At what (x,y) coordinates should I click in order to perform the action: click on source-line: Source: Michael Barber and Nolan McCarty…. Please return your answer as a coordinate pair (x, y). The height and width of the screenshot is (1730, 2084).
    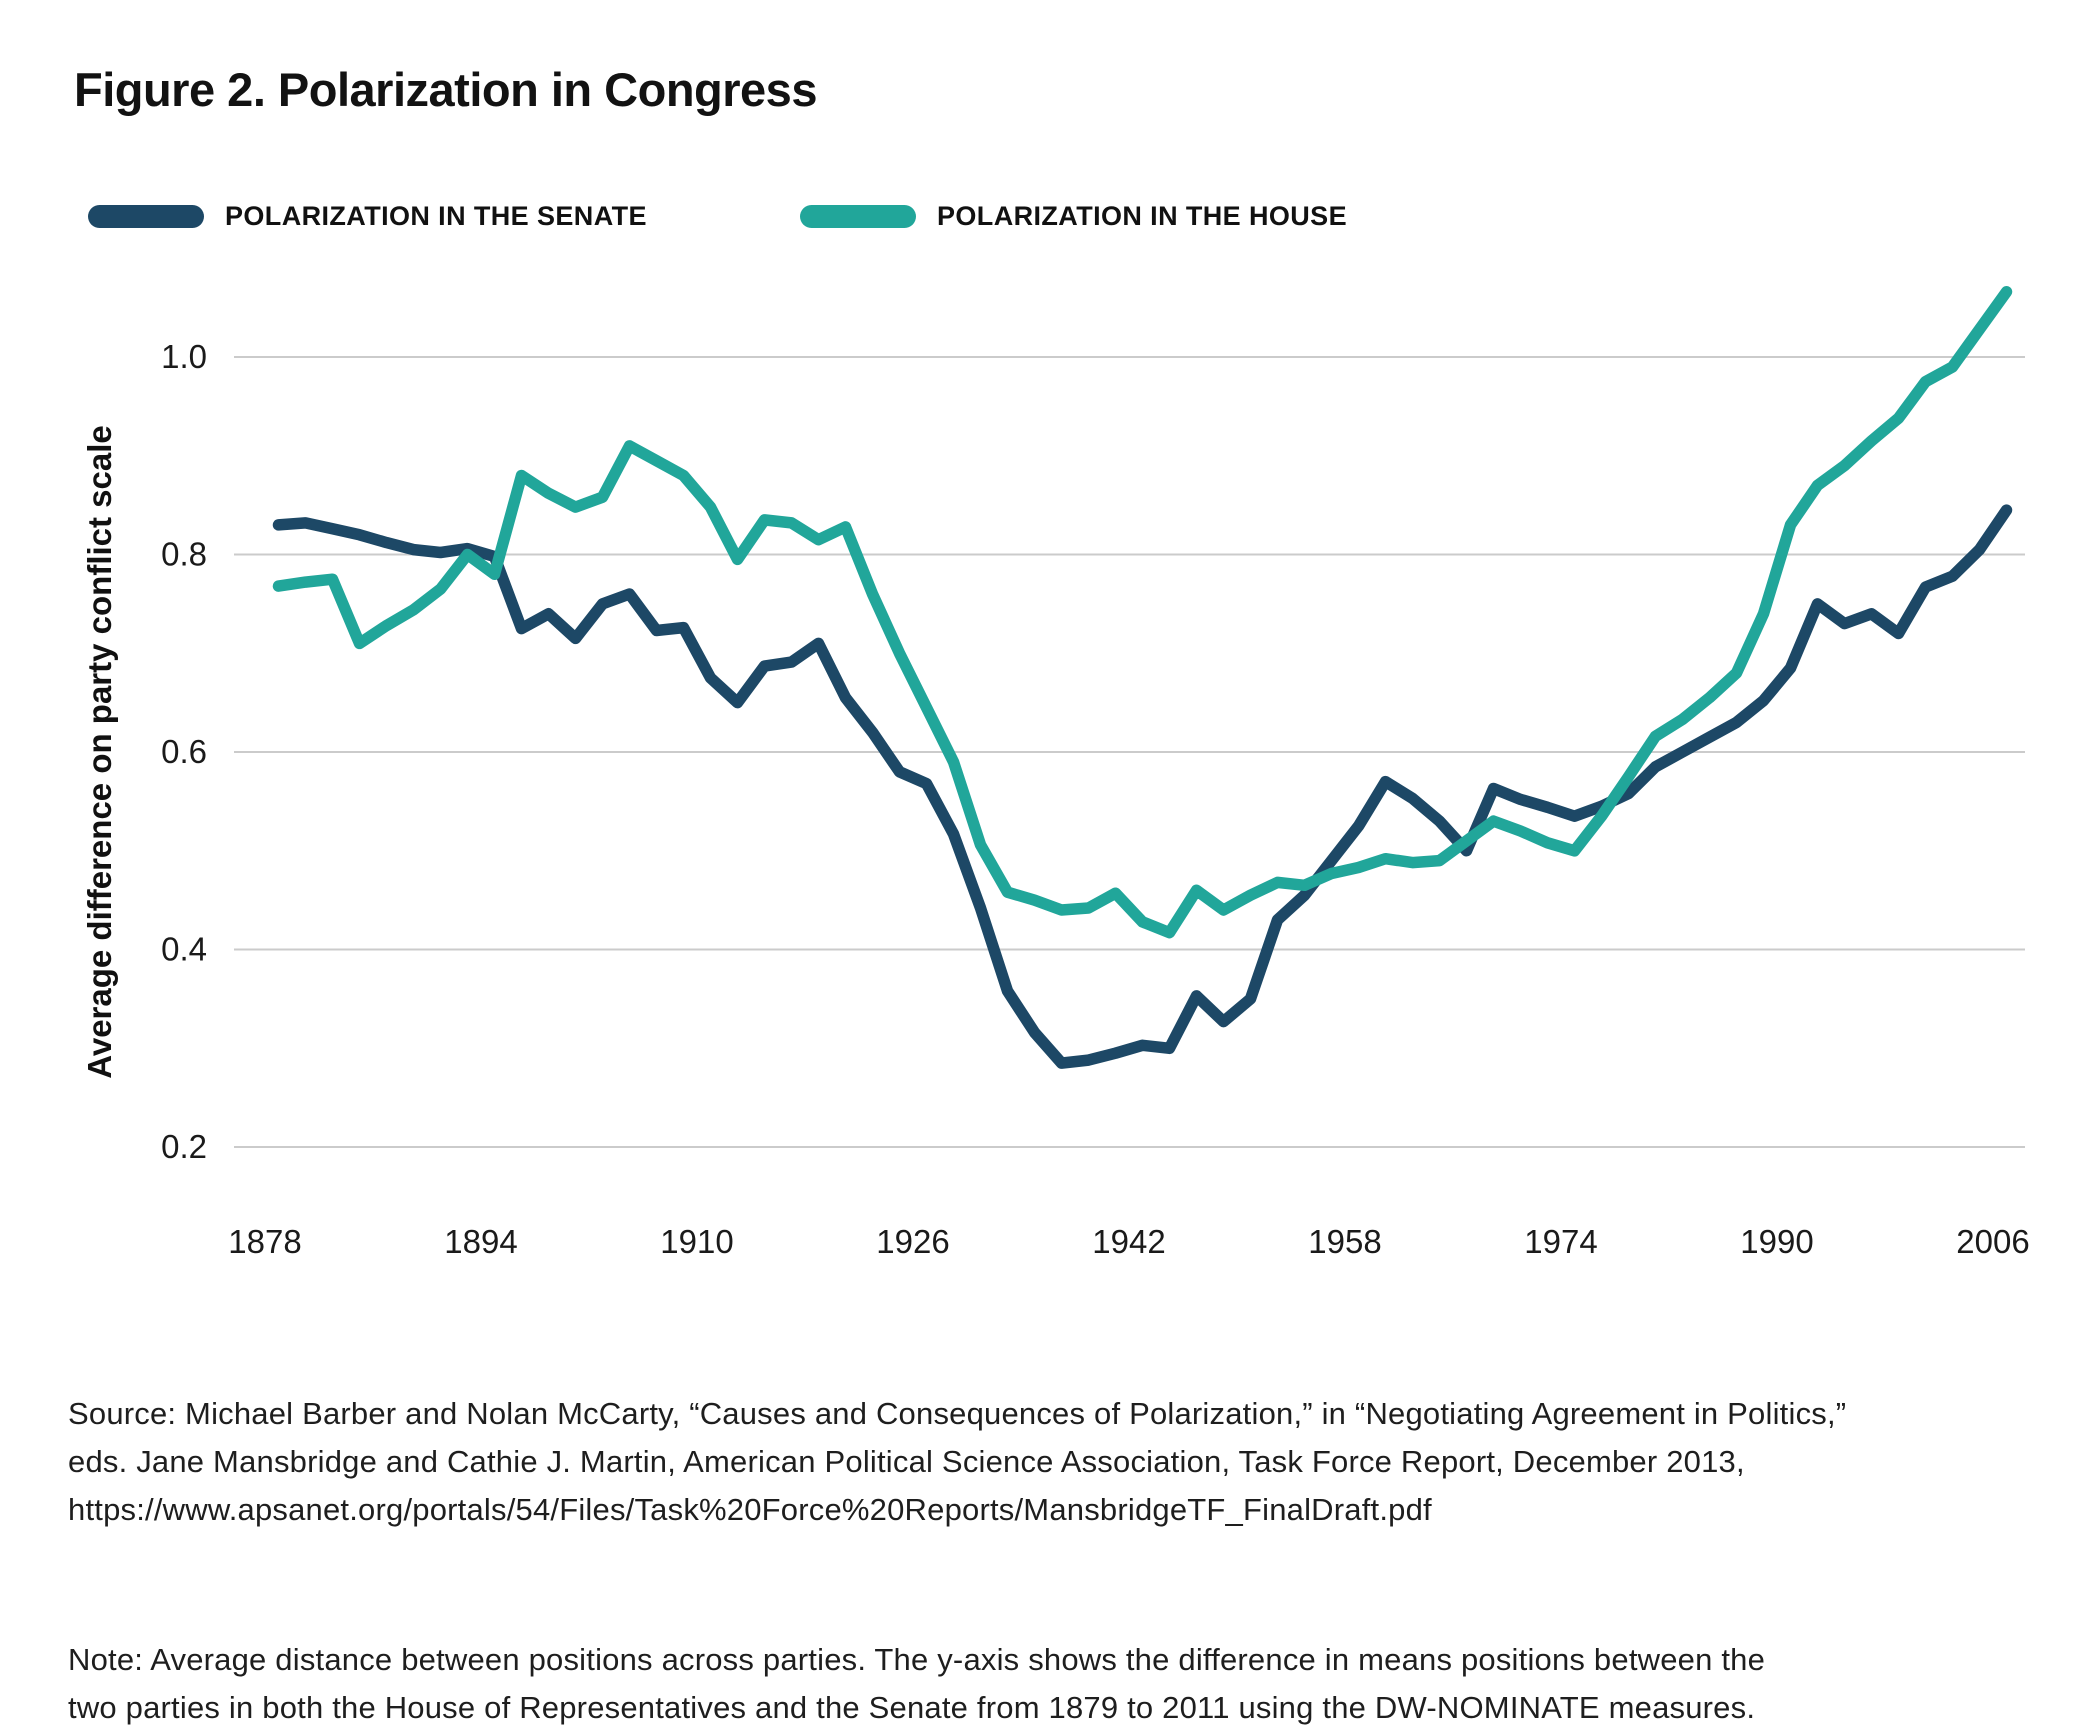
    Looking at the image, I should click on (957, 1413).